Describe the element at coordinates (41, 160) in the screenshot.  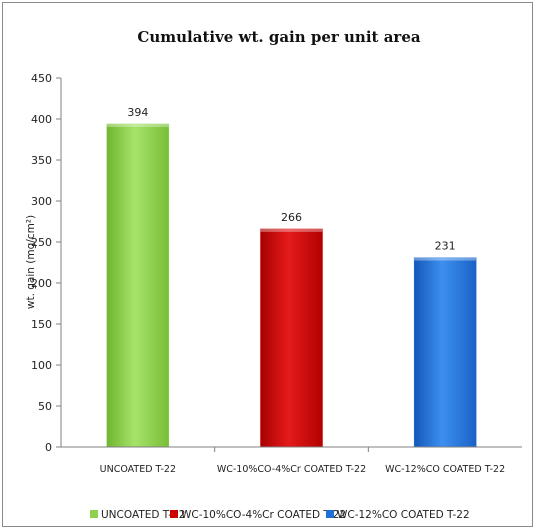
I see `y-tick-label: 350` at that location.